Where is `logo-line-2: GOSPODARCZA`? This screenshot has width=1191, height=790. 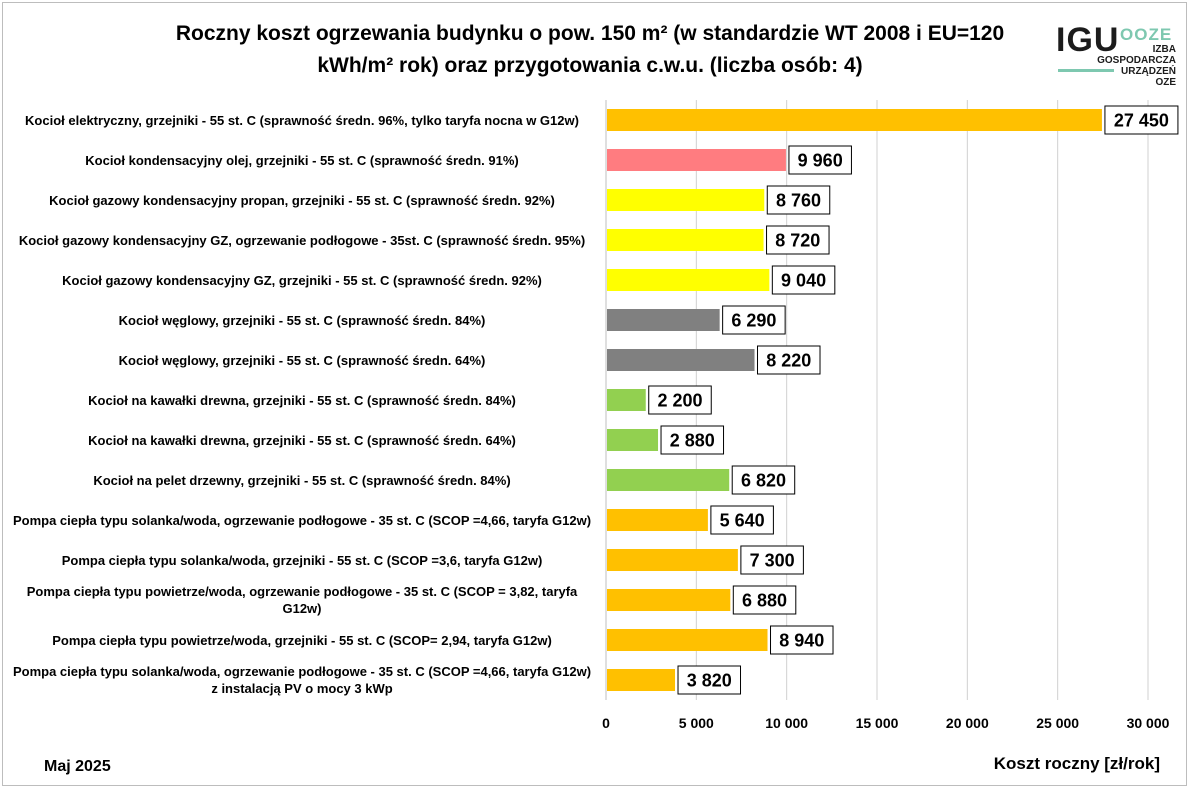
logo-line-2: GOSPODARCZA is located at coordinates (1136, 60).